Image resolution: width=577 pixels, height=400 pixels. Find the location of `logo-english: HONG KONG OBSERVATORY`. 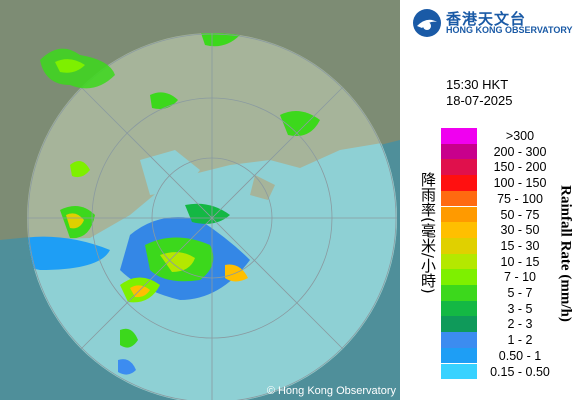

logo-english: HONG KONG OBSERVATORY is located at coordinates (509, 30).